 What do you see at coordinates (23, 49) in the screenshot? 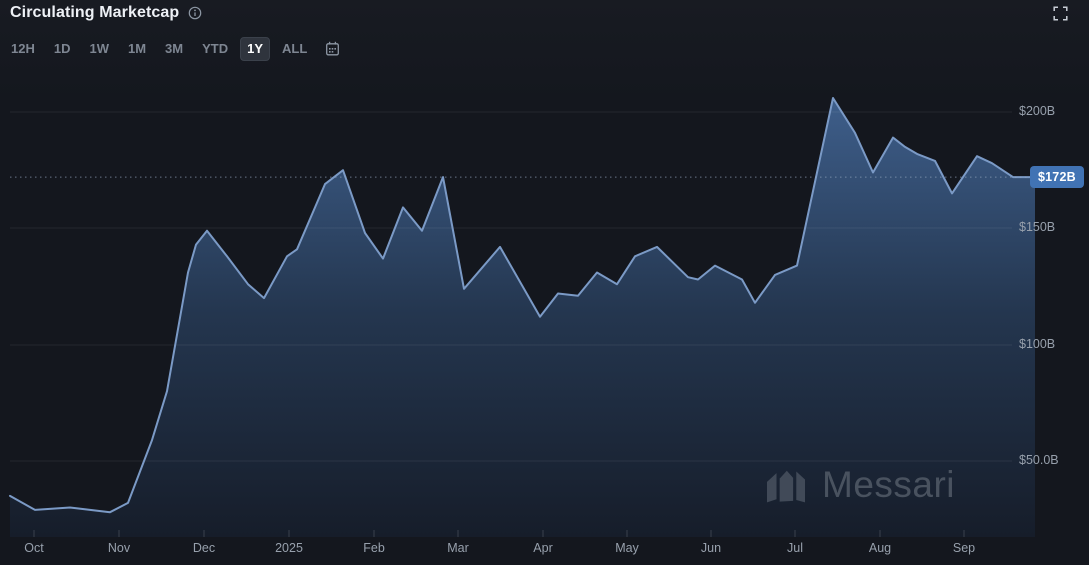
I see `range-button-12h: 12H` at bounding box center [23, 49].